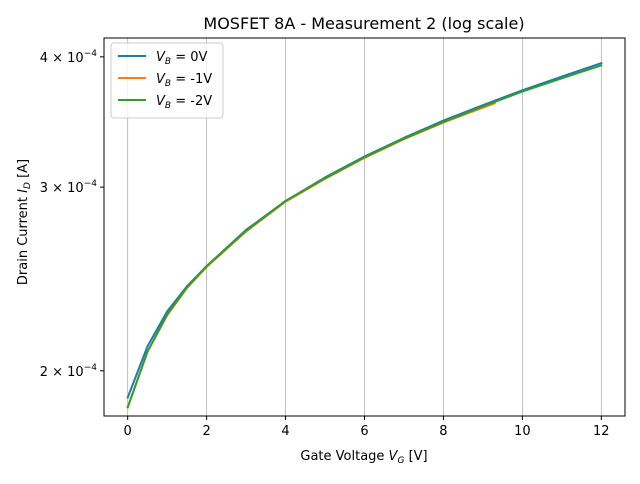 The width and height of the screenshot is (640, 484). What do you see at coordinates (23, 170) in the screenshot?
I see `y-axis-label-unit: [A]` at bounding box center [23, 170].